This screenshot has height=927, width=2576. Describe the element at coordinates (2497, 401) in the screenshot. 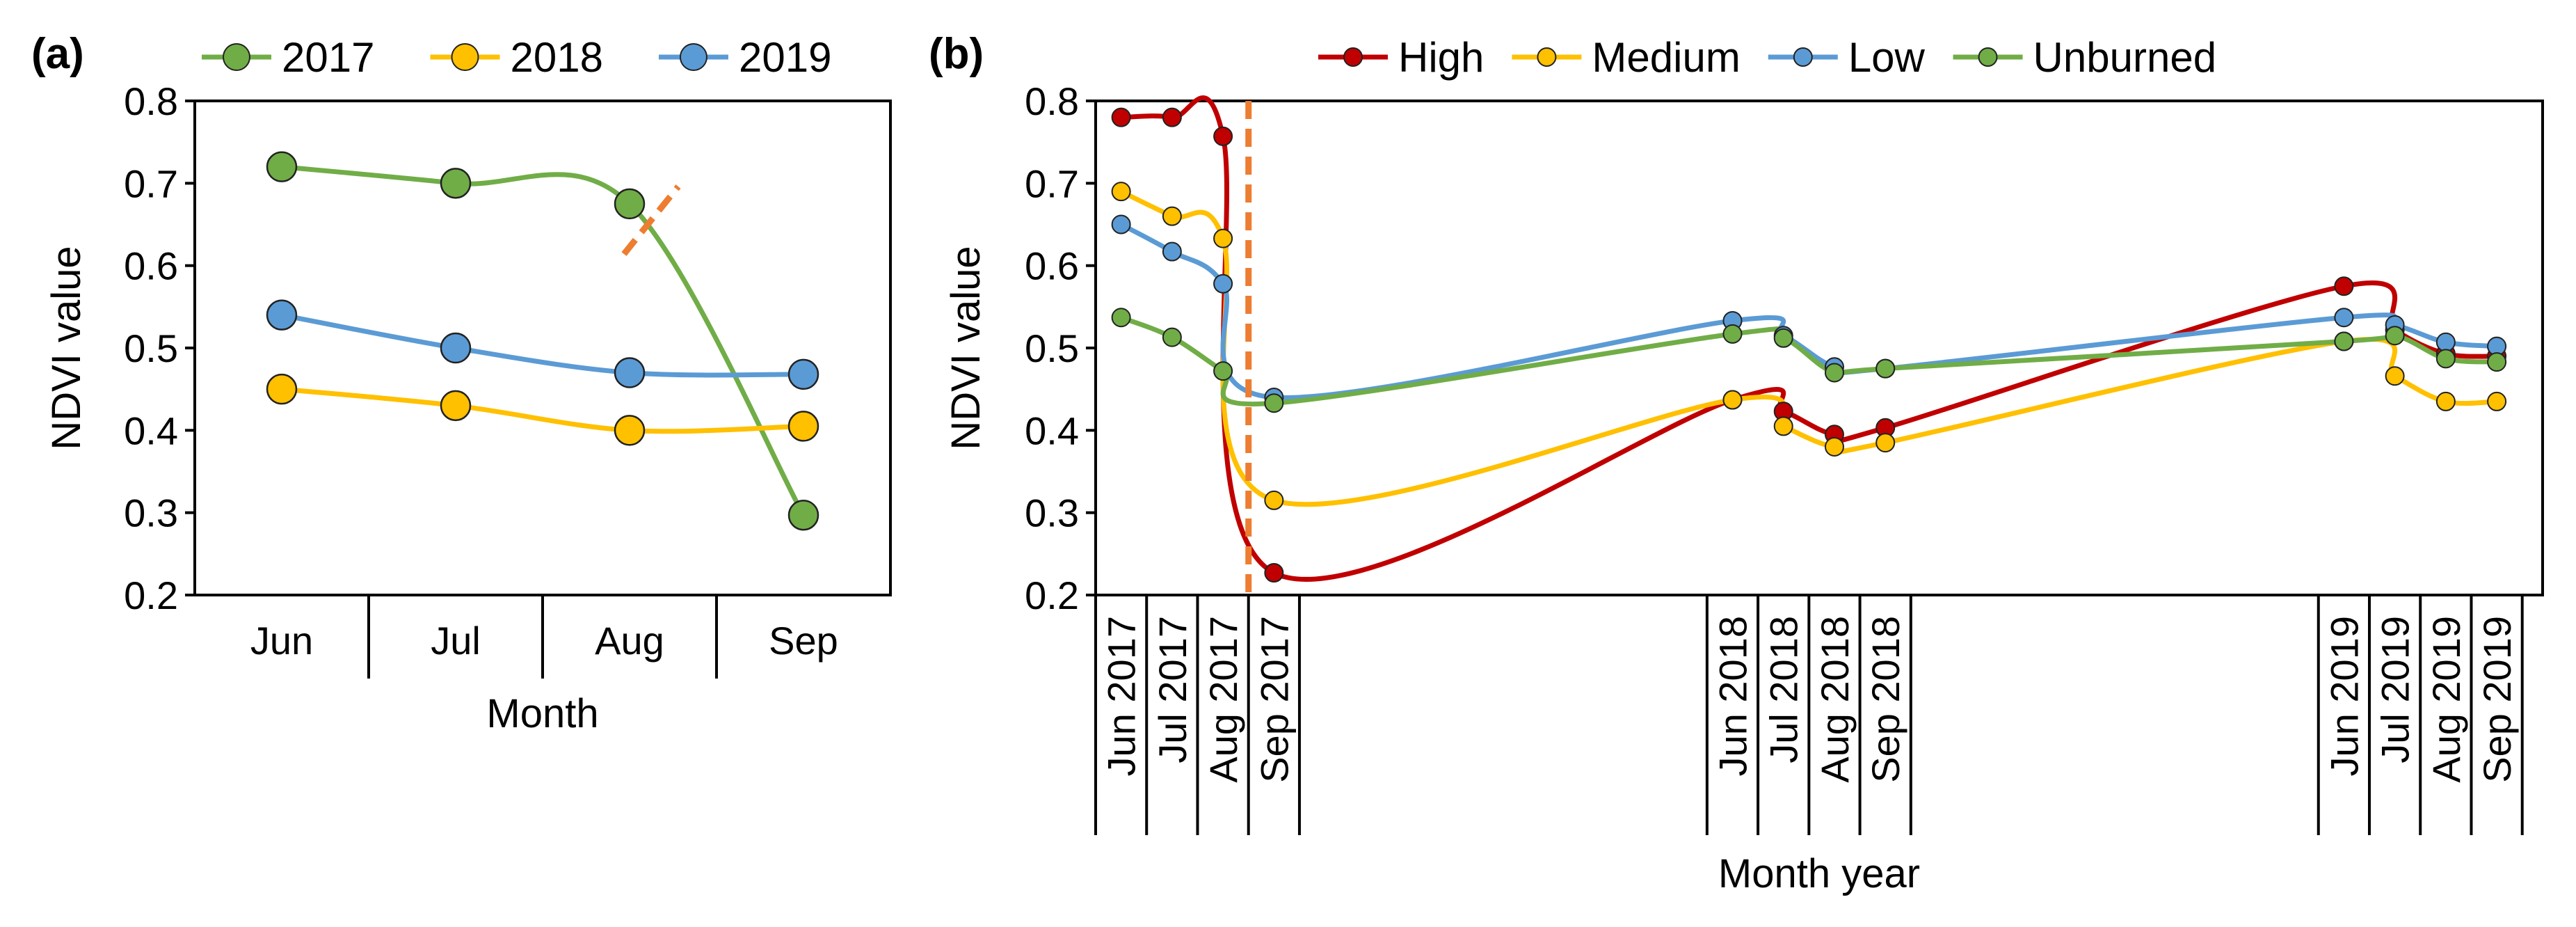

I see `data-point-Medium-Sep-2019` at that location.